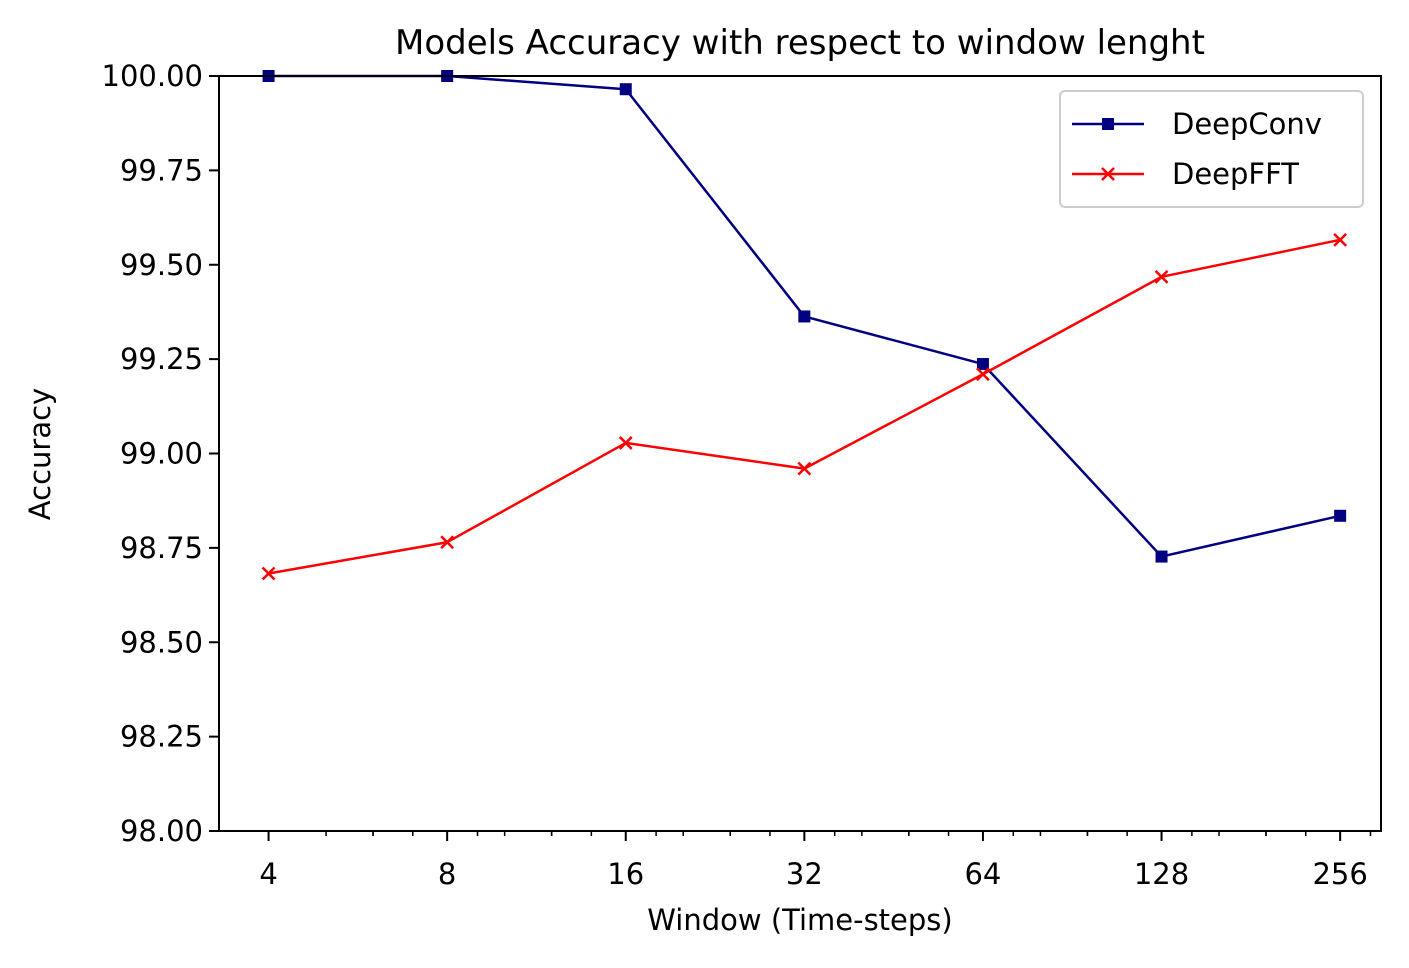 The width and height of the screenshot is (1409, 968). Describe the element at coordinates (625, 874) in the screenshot. I see `x-tick-label: 16` at that location.